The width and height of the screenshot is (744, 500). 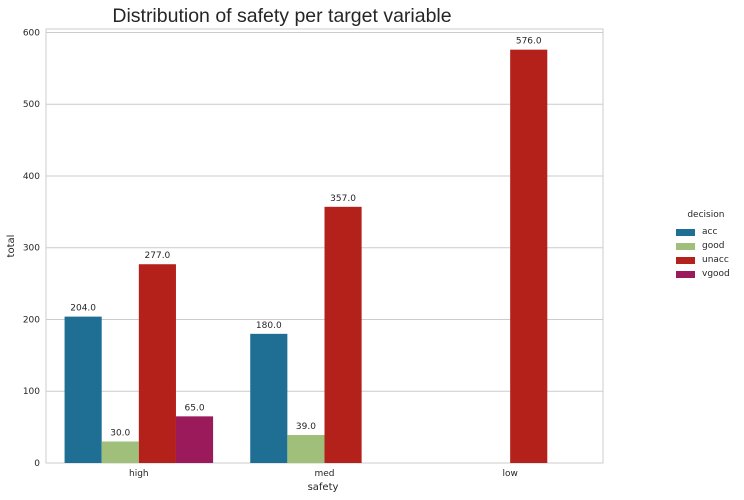 What do you see at coordinates (83, 389) in the screenshot?
I see `bar-acc-high` at bounding box center [83, 389].